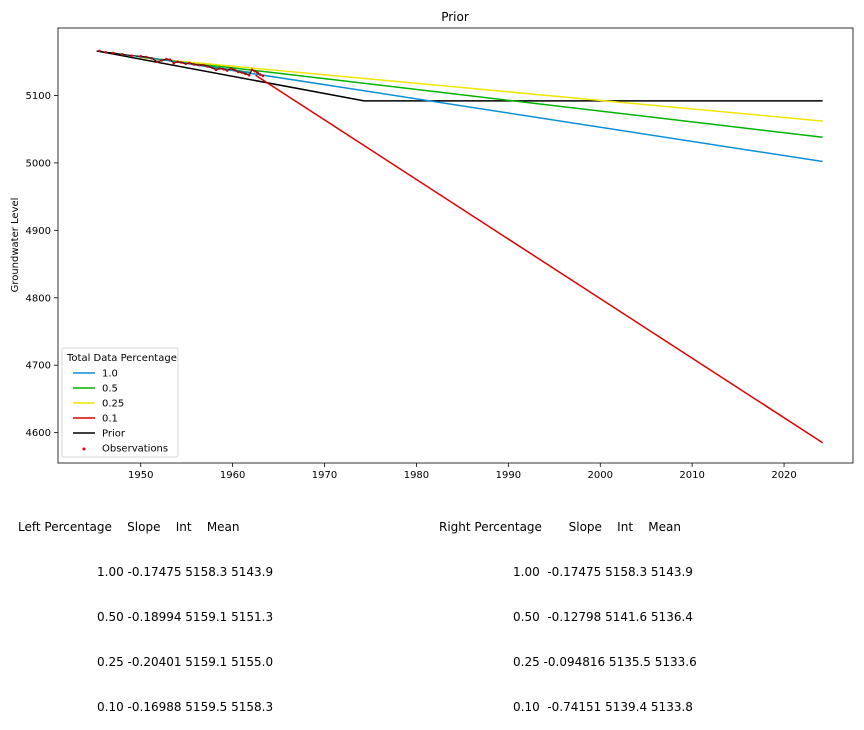  Describe the element at coordinates (15, 245) in the screenshot. I see `y-axis-label: Groundwater Level` at that location.